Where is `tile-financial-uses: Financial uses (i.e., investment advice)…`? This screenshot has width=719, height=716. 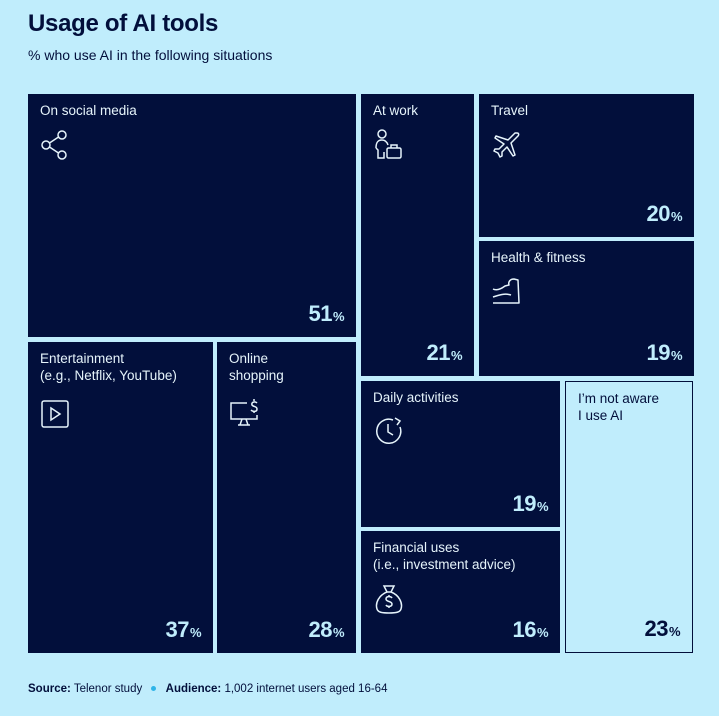 tile-financial-uses: Financial uses (i.e., investment advice)… is located at coordinates (460, 592).